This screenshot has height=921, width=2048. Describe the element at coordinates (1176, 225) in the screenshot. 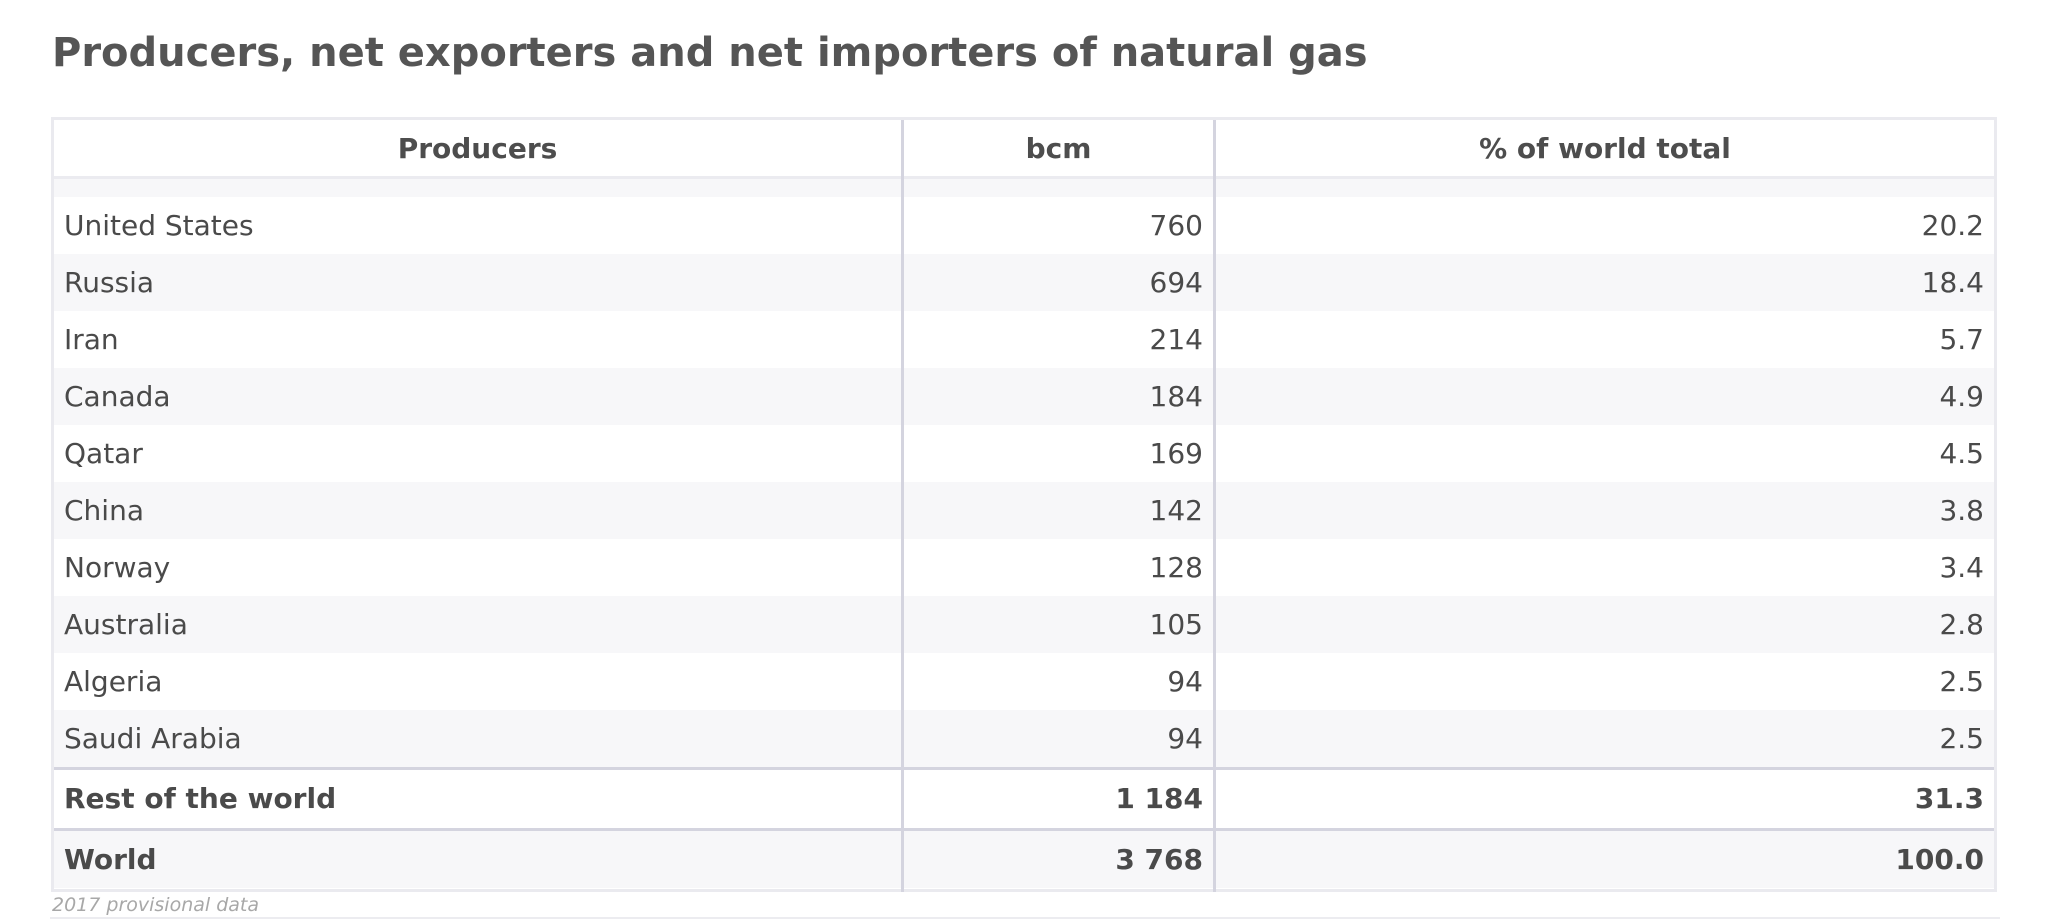

I see `cell-bcm: 760` at that location.